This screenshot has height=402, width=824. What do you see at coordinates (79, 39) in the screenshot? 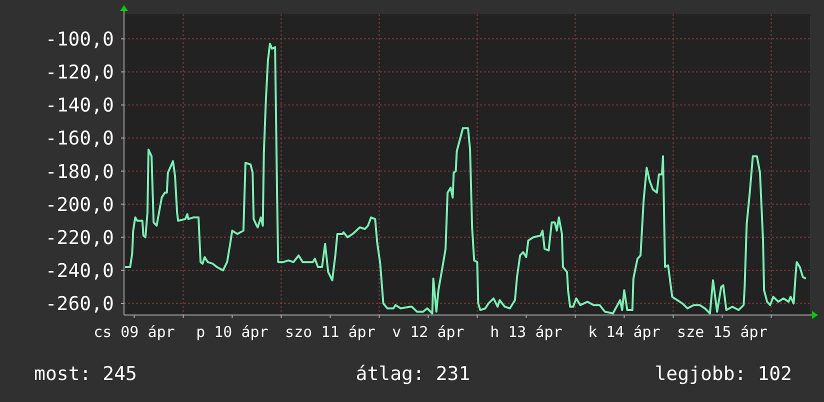
I see `y-tick-label: -100,0` at bounding box center [79, 39].